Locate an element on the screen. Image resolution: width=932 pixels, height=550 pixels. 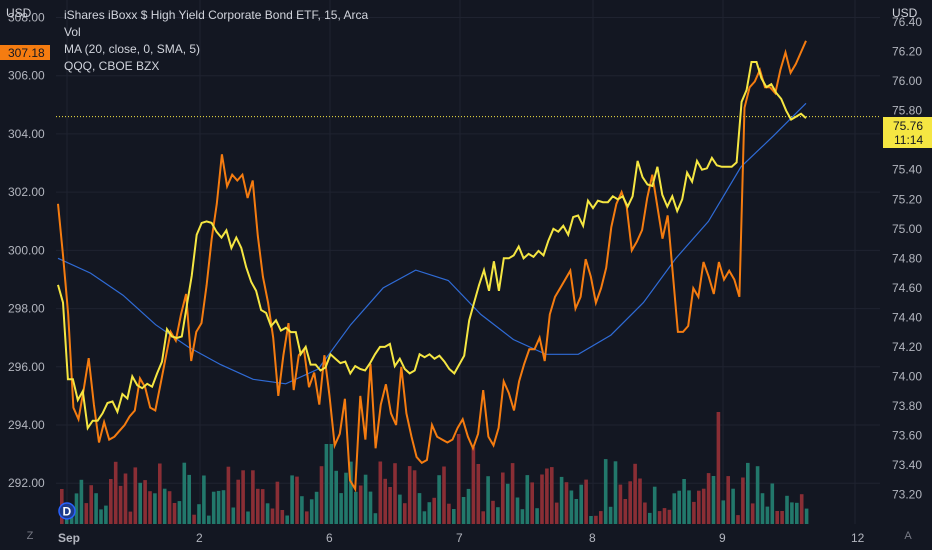
left-tick-label: 294.00 is located at coordinates (26, 425).